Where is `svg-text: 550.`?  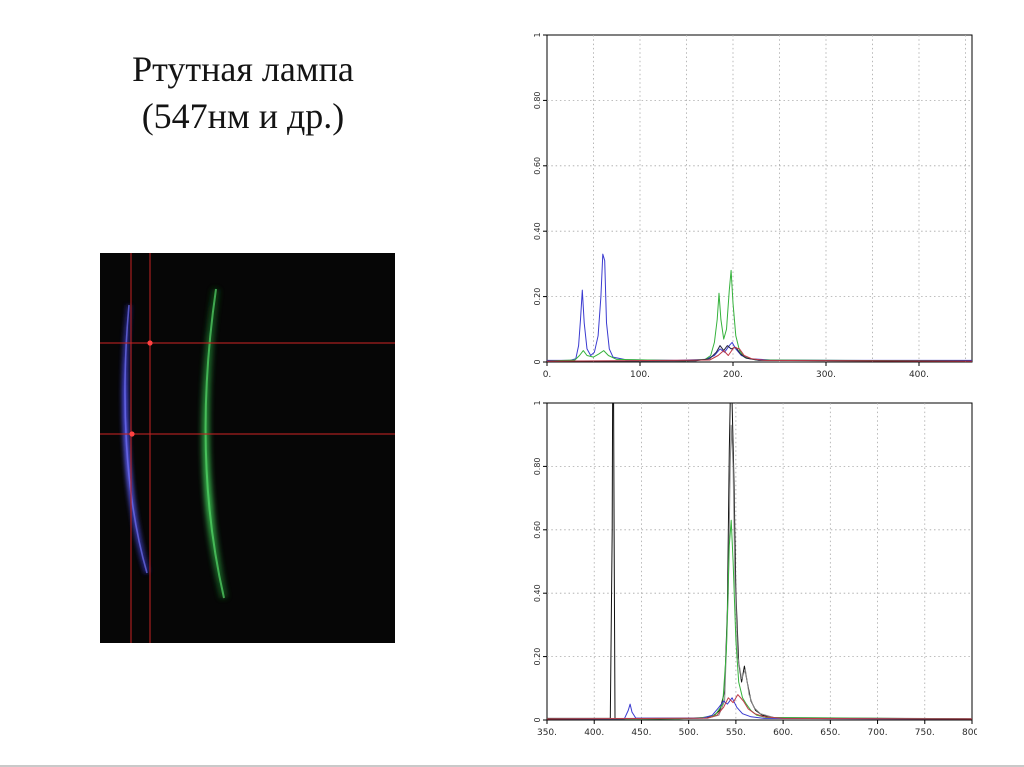 svg-text: 550. is located at coordinates (736, 733).